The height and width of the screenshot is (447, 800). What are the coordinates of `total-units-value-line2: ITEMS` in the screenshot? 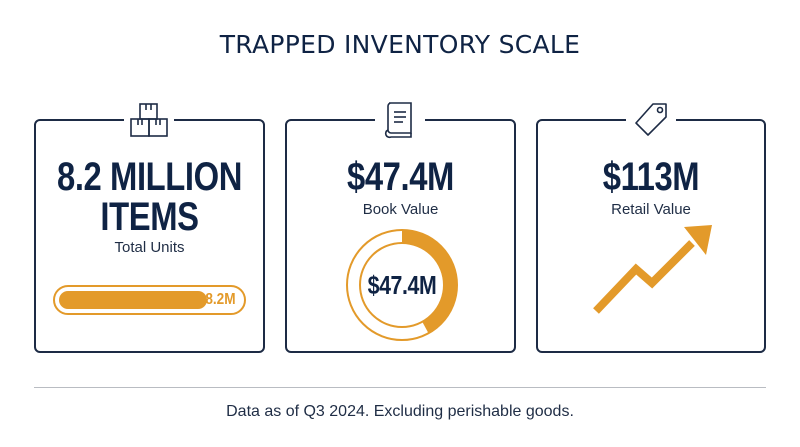 It's located at (149, 217).